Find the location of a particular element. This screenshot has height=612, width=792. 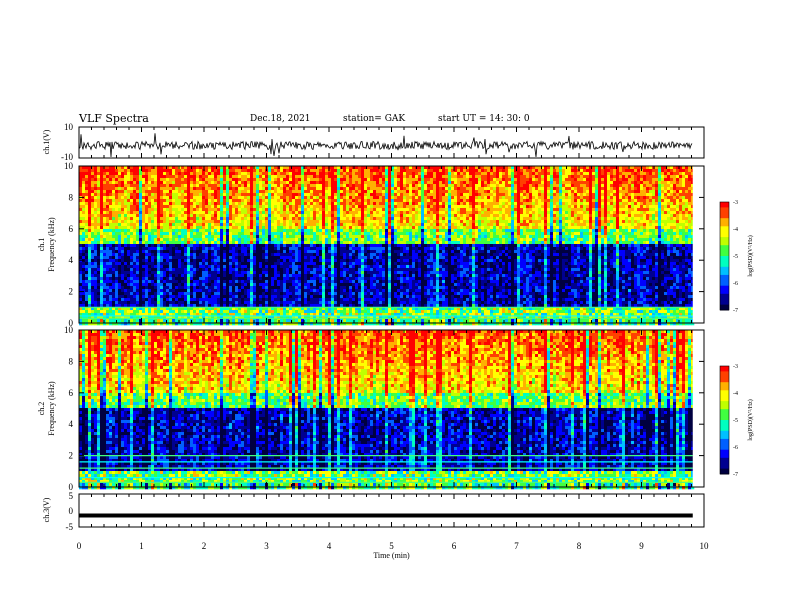

xtick-label: 0 is located at coordinates (79, 546).